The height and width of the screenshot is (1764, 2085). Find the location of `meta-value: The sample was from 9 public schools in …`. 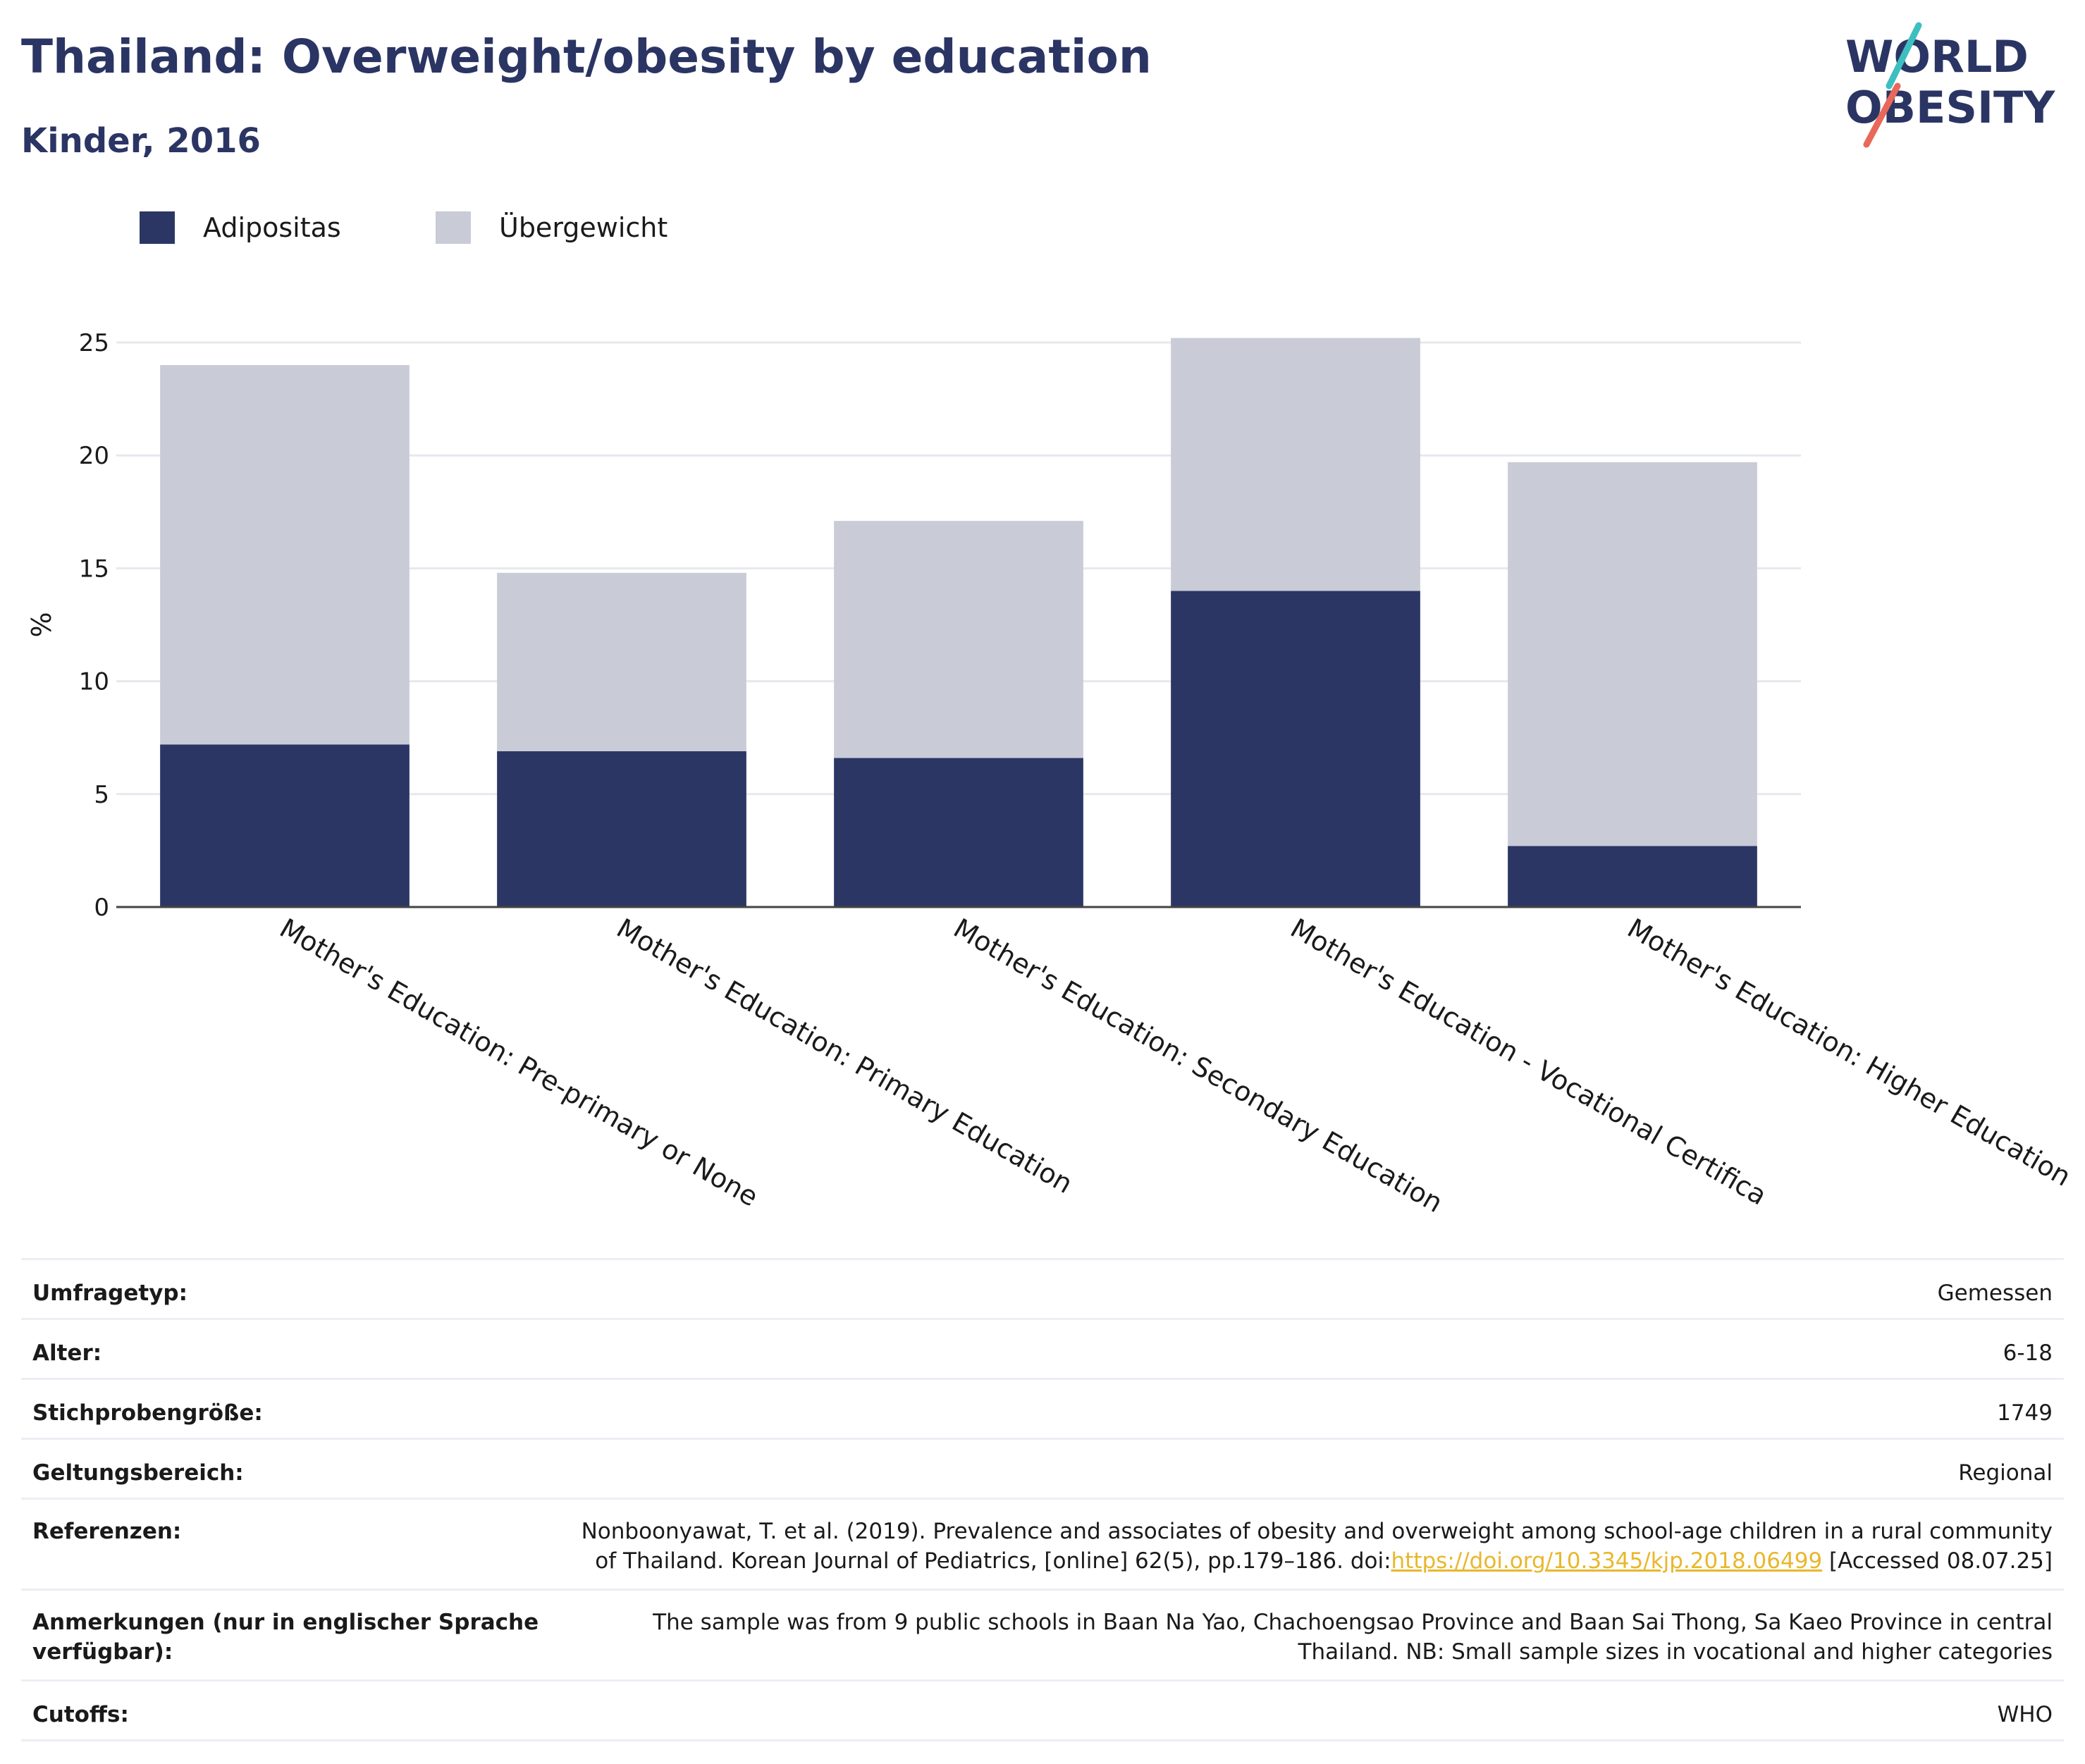

meta-value: The sample was from 9 public schools in … is located at coordinates (1307, 1635).